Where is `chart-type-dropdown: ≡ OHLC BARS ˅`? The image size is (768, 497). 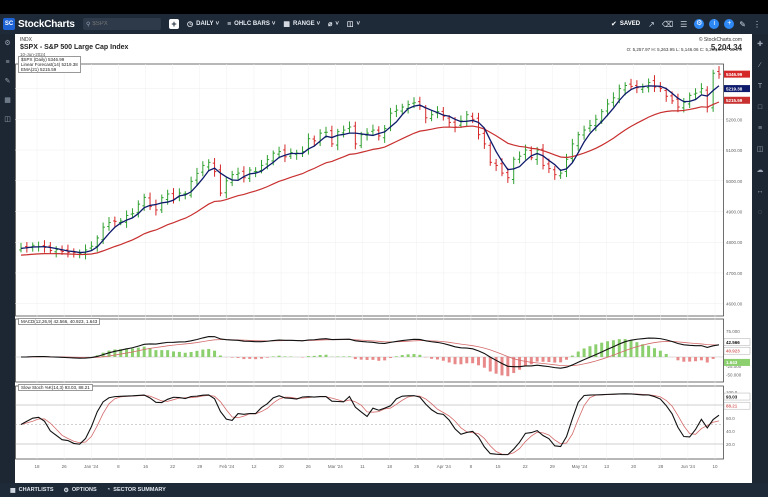
chart-type-dropdown: ≡ OHLC BARS ˅ is located at coordinates (251, 24).